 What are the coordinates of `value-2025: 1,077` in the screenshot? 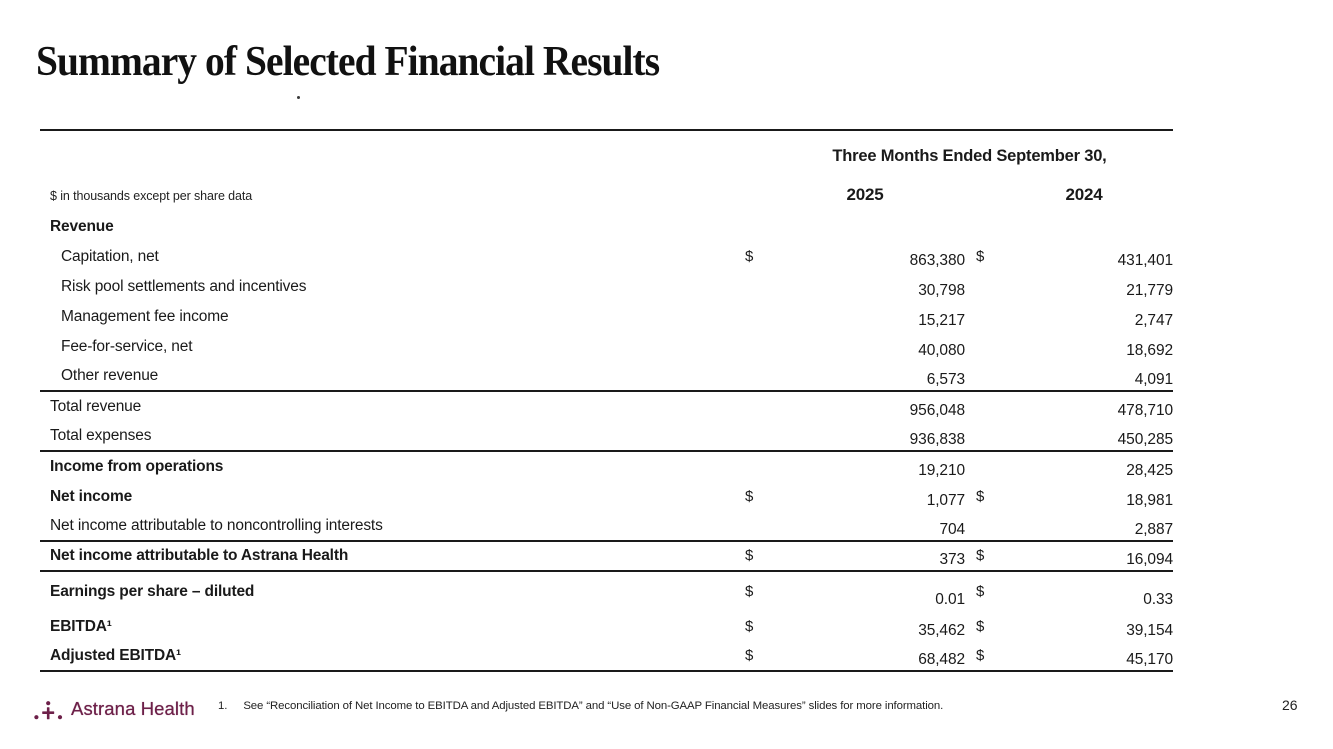 It's located at (945, 500).